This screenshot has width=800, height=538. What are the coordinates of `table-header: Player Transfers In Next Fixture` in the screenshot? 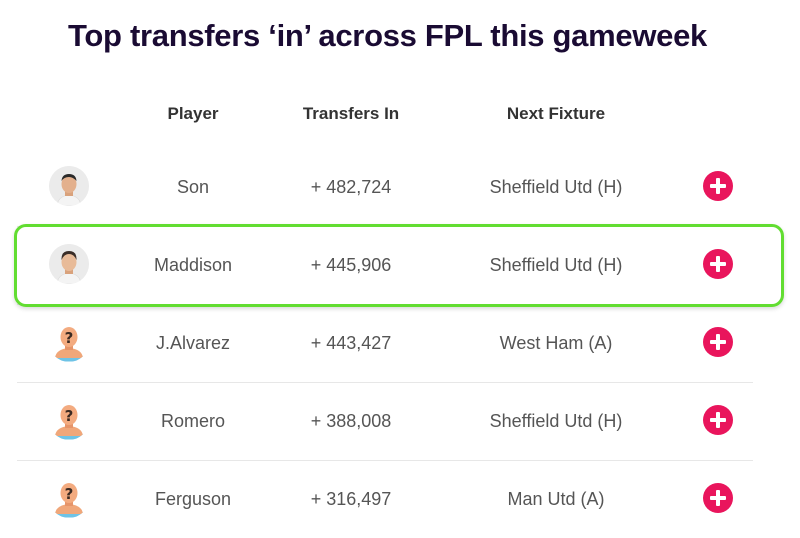 It's located at (400, 118).